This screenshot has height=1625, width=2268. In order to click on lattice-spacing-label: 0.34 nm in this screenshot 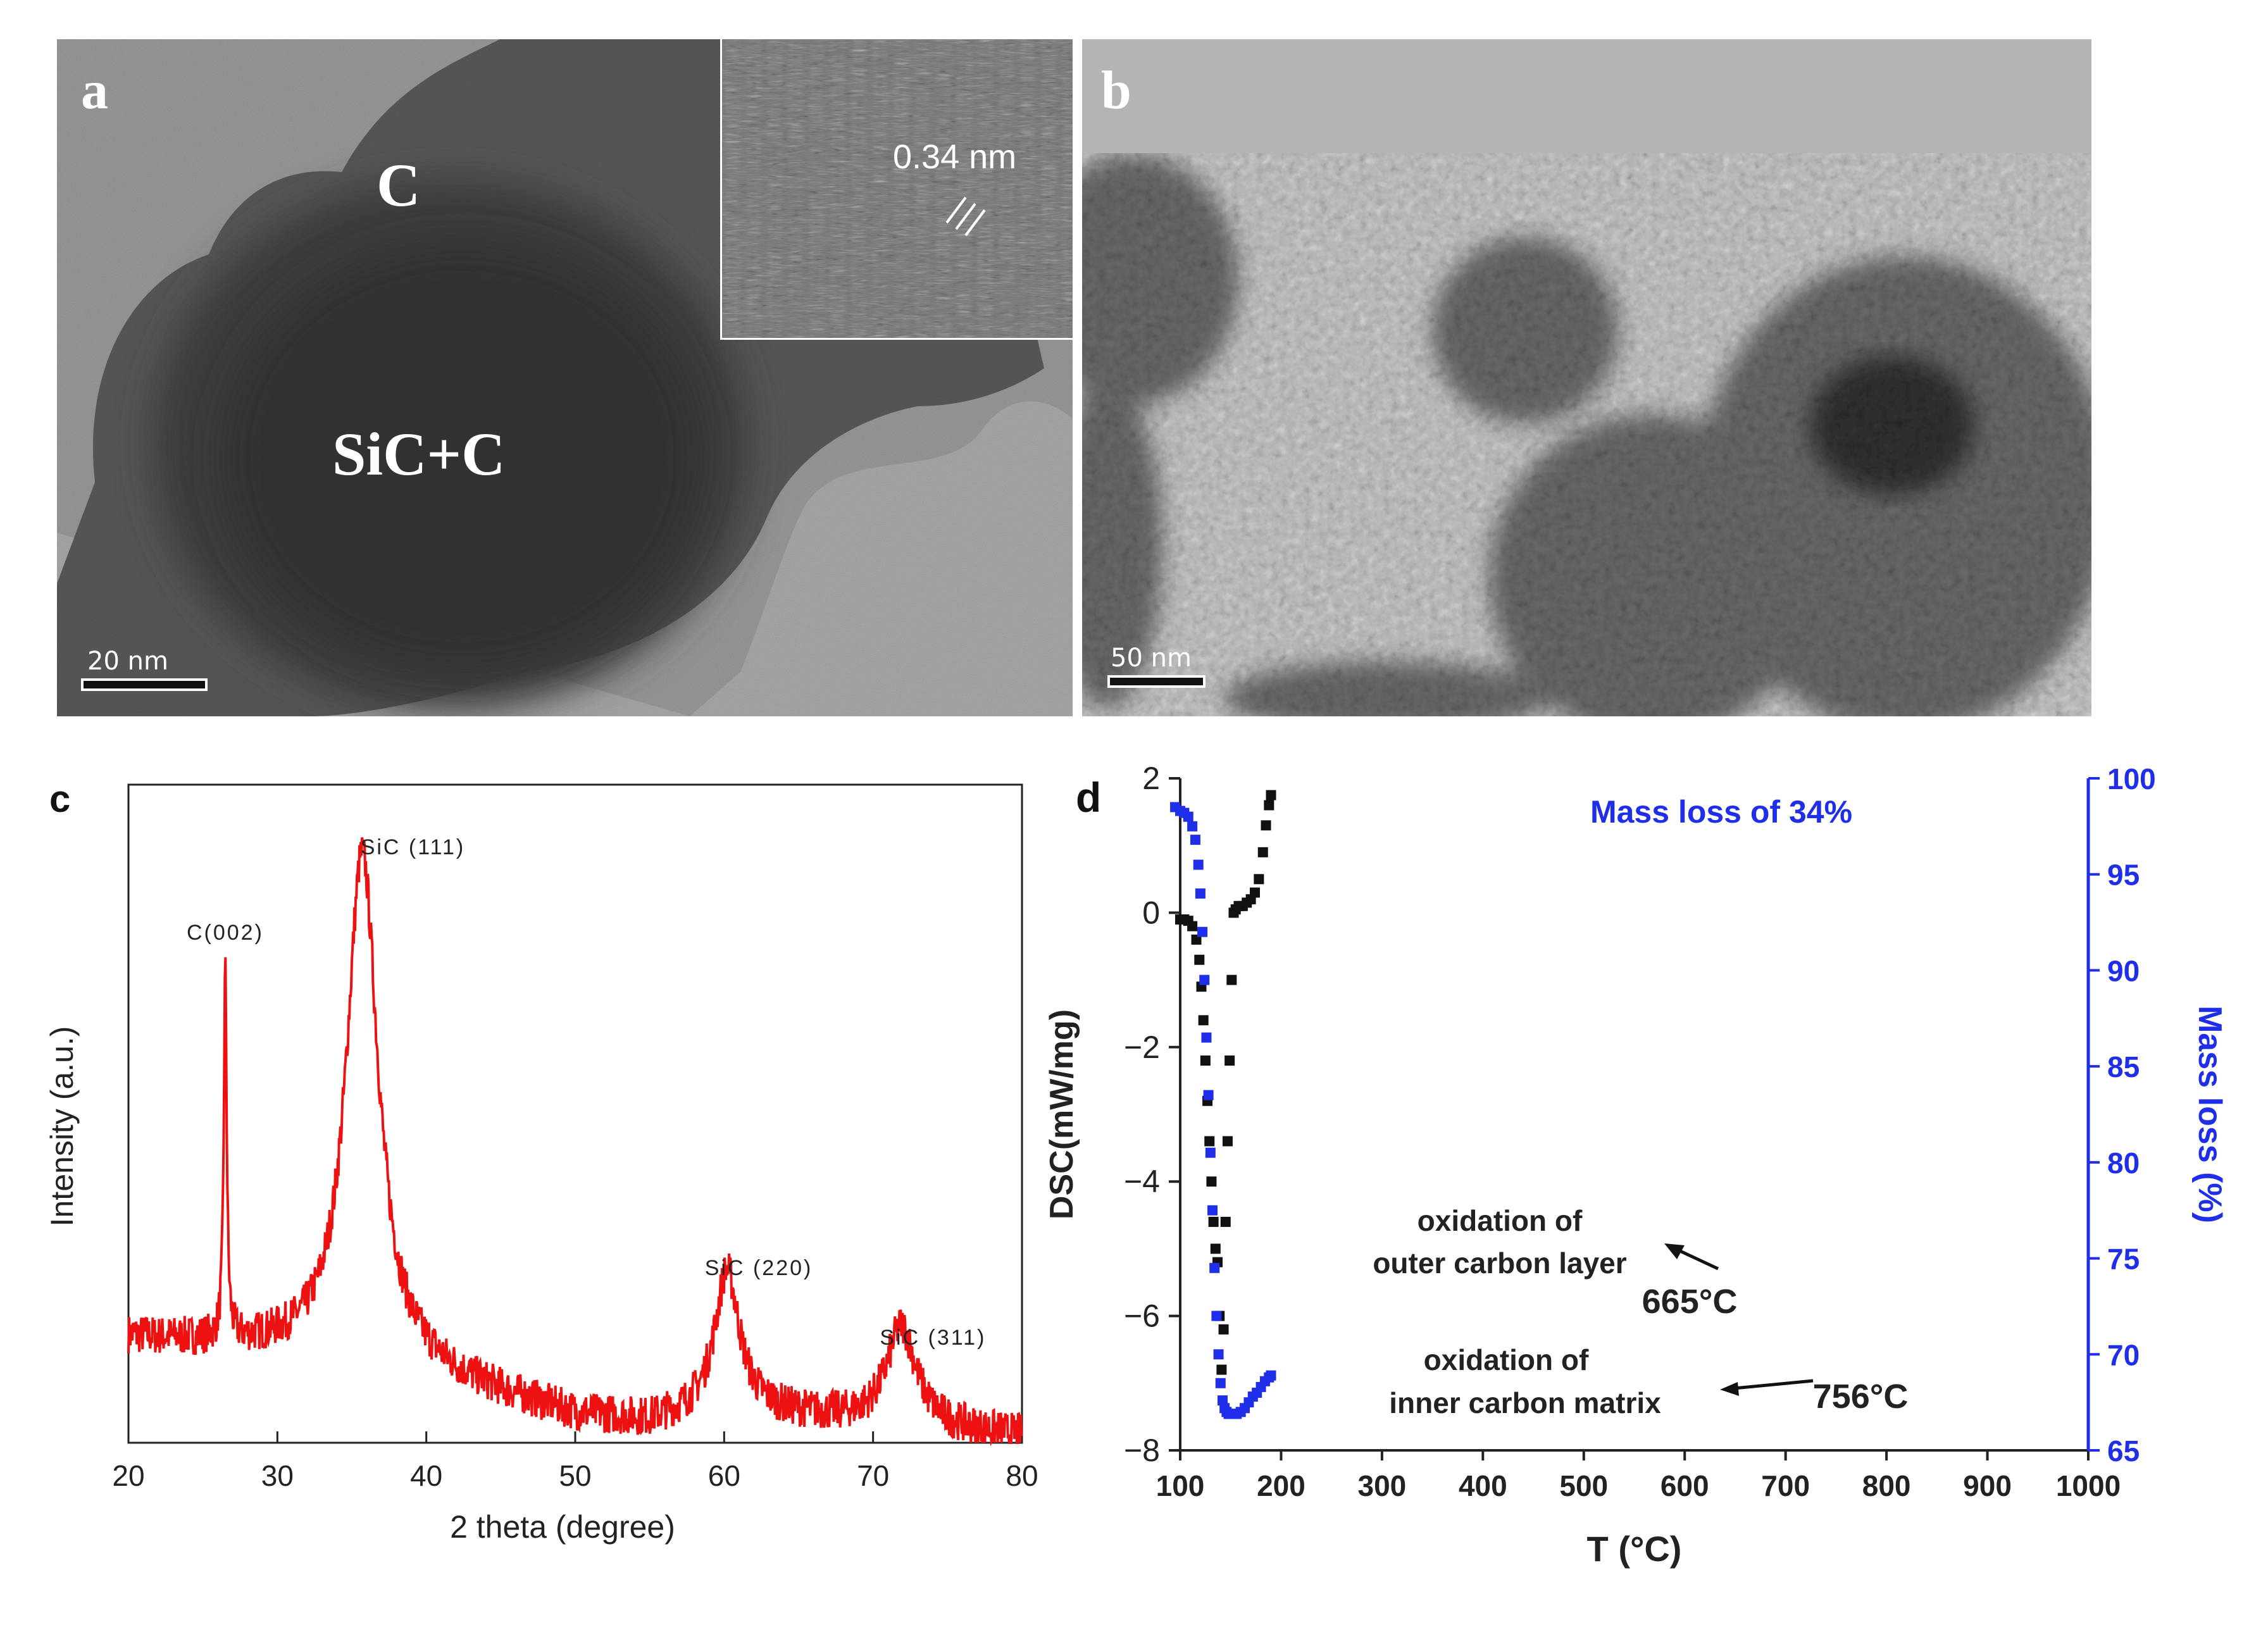, I will do `click(955, 157)`.